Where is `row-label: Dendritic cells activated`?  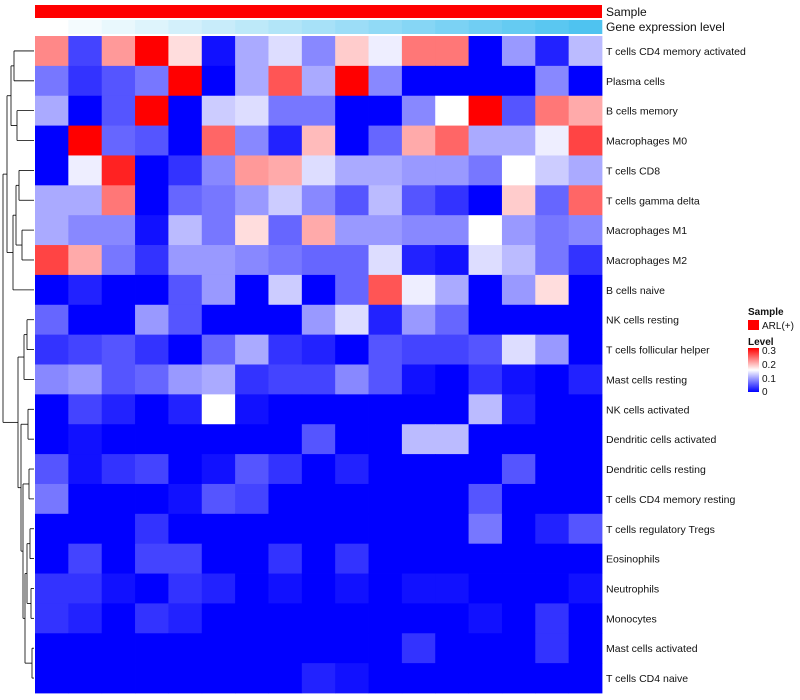 row-label: Dendritic cells activated is located at coordinates (661, 440).